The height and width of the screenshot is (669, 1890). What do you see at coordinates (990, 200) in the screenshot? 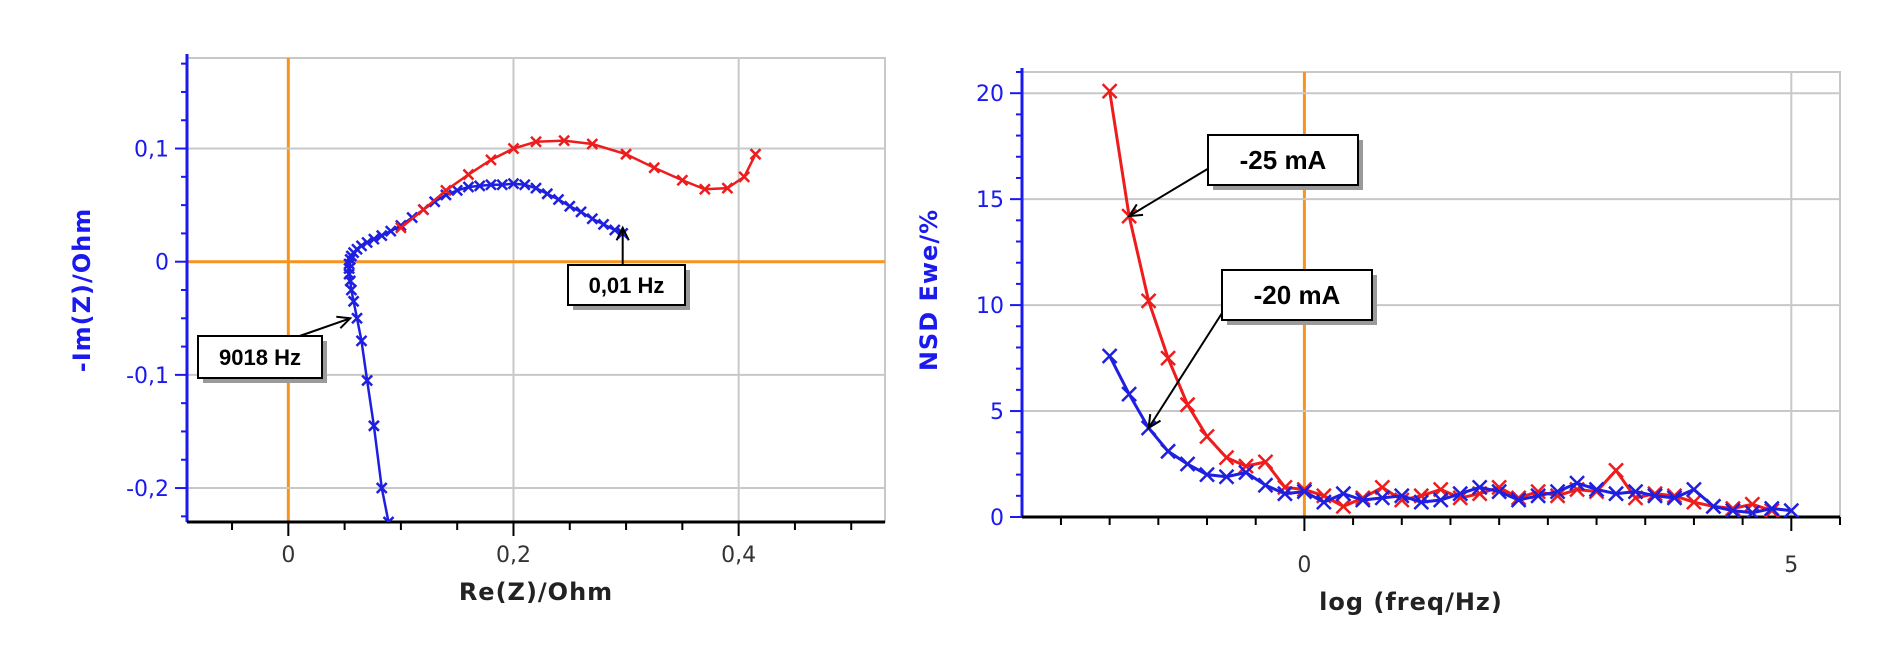
I see `chart-2-y-tick-label: 15` at bounding box center [990, 200].